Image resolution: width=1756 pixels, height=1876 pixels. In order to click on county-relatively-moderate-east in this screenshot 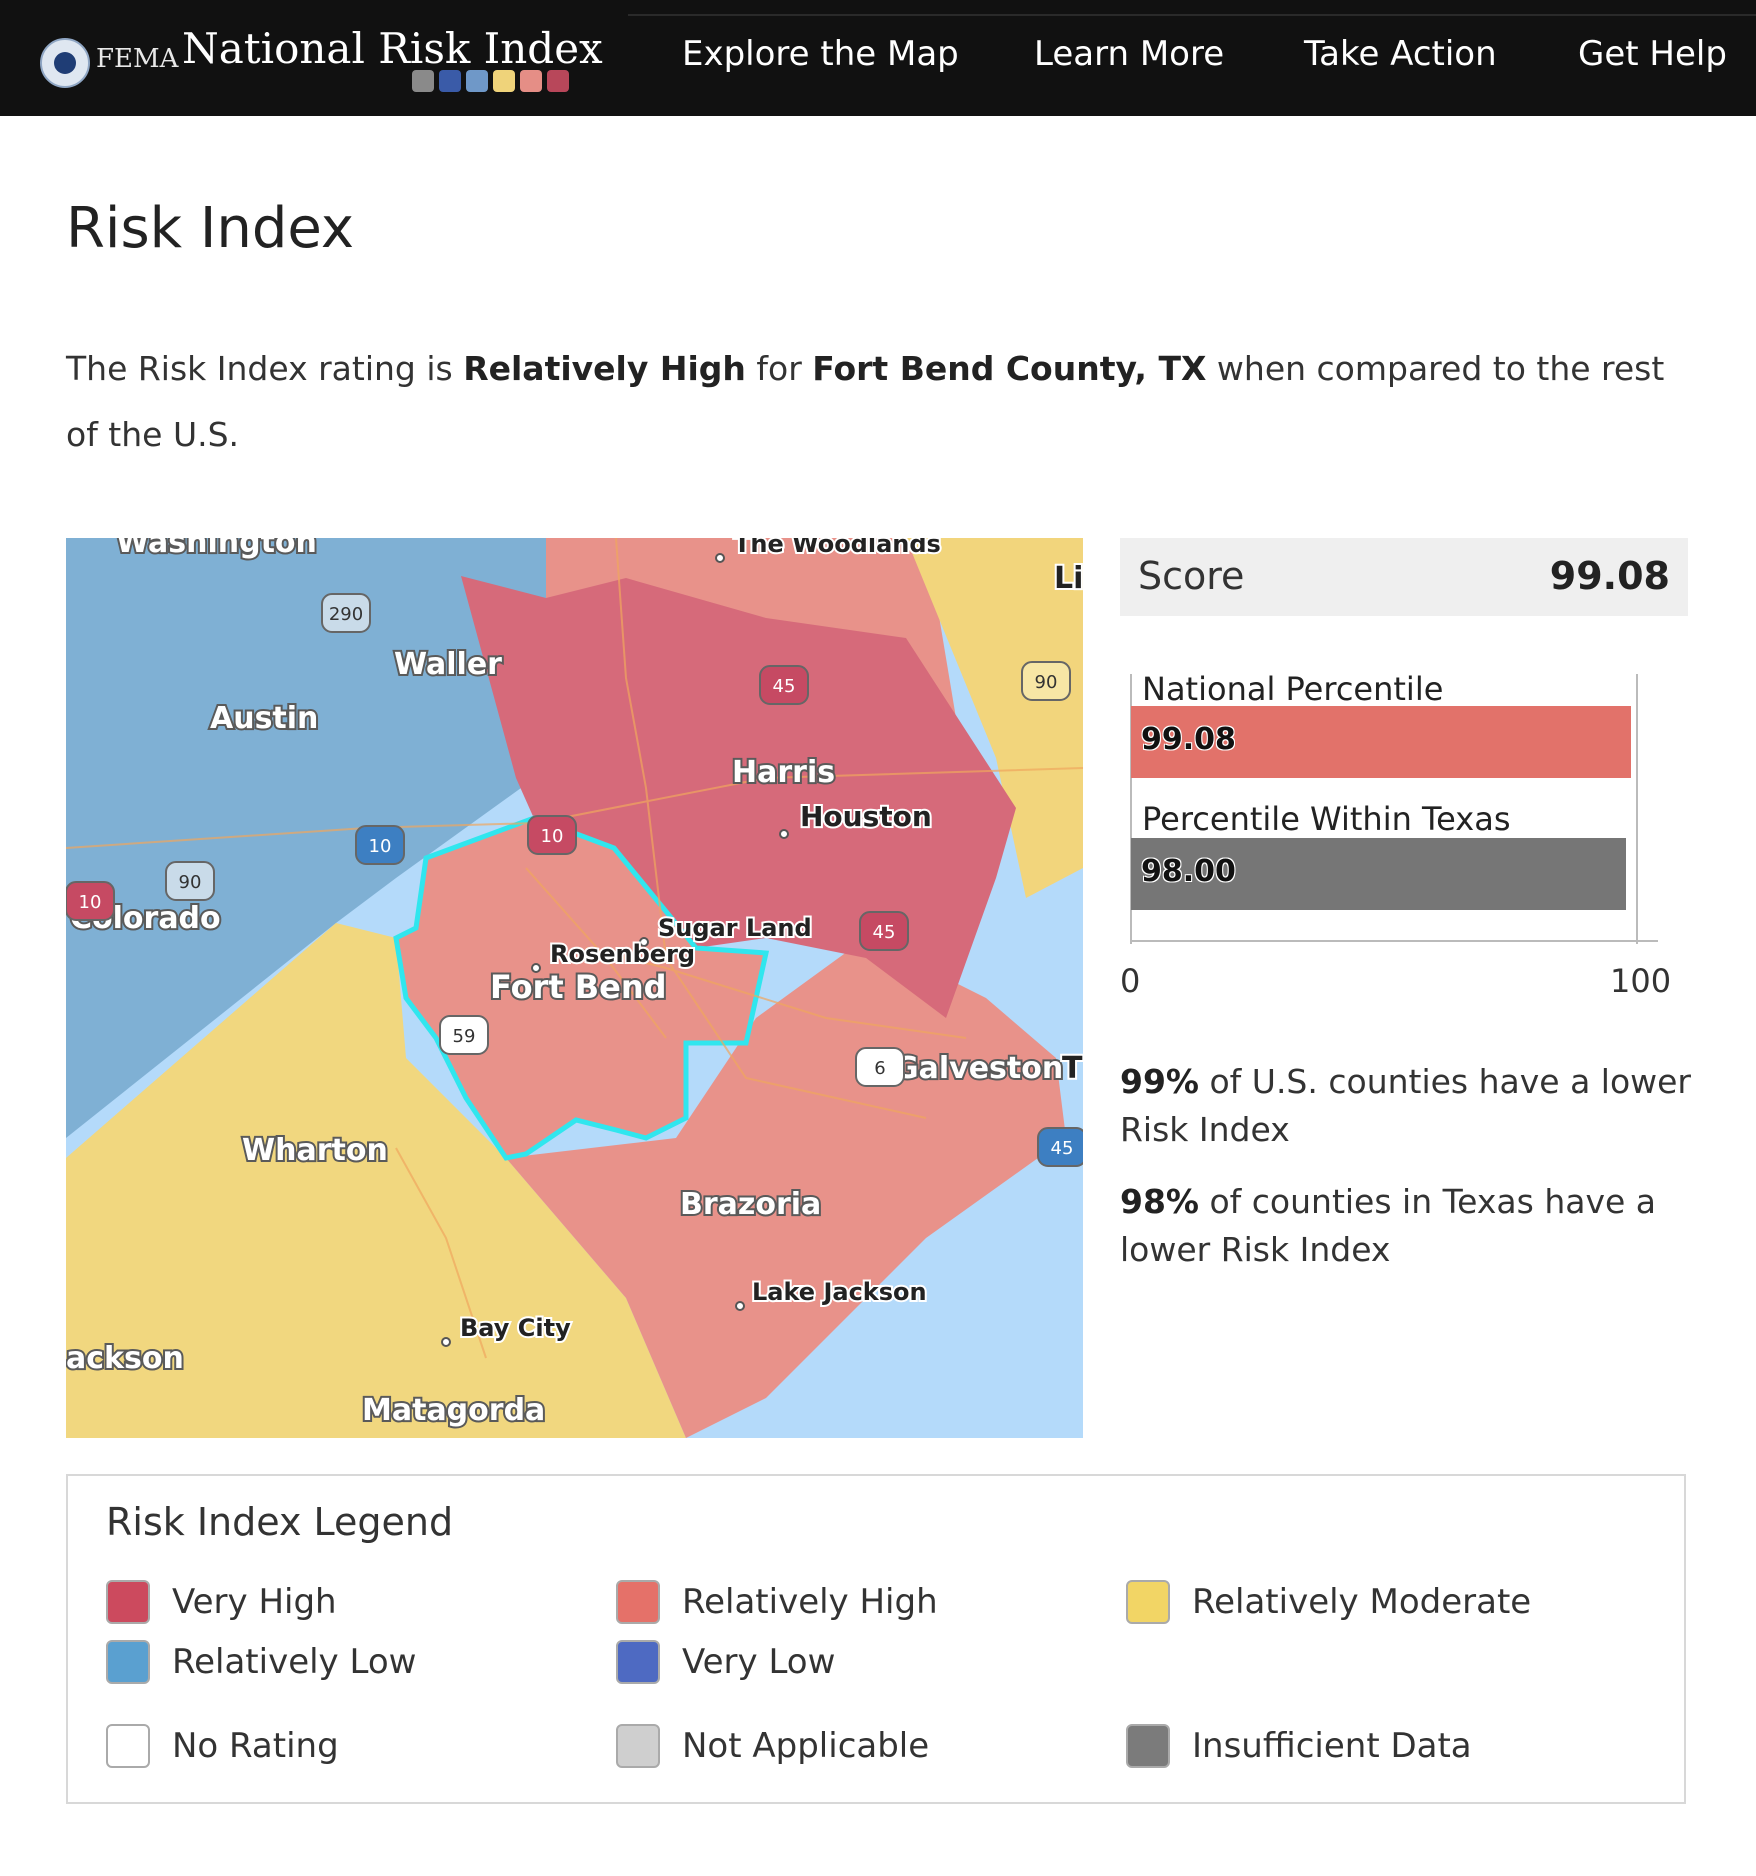, I will do `click(994, 718)`.